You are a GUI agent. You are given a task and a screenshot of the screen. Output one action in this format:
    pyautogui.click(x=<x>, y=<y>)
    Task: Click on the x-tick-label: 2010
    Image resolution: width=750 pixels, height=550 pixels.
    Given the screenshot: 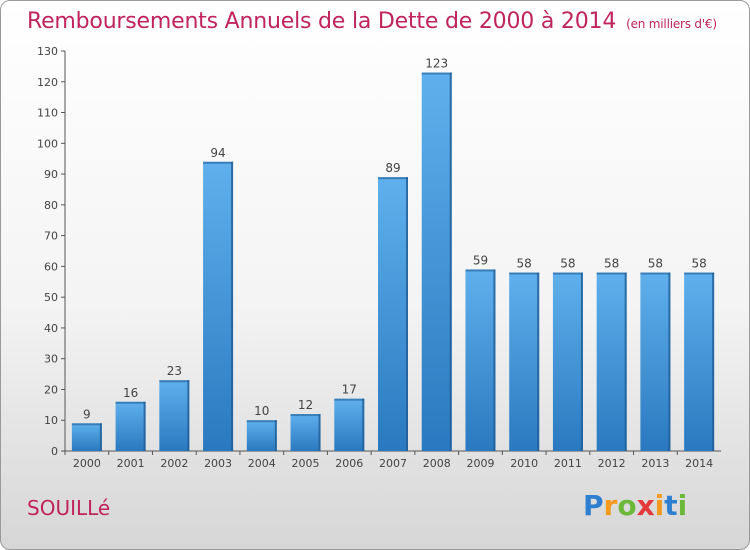 What is the action you would take?
    pyautogui.click(x=524, y=463)
    